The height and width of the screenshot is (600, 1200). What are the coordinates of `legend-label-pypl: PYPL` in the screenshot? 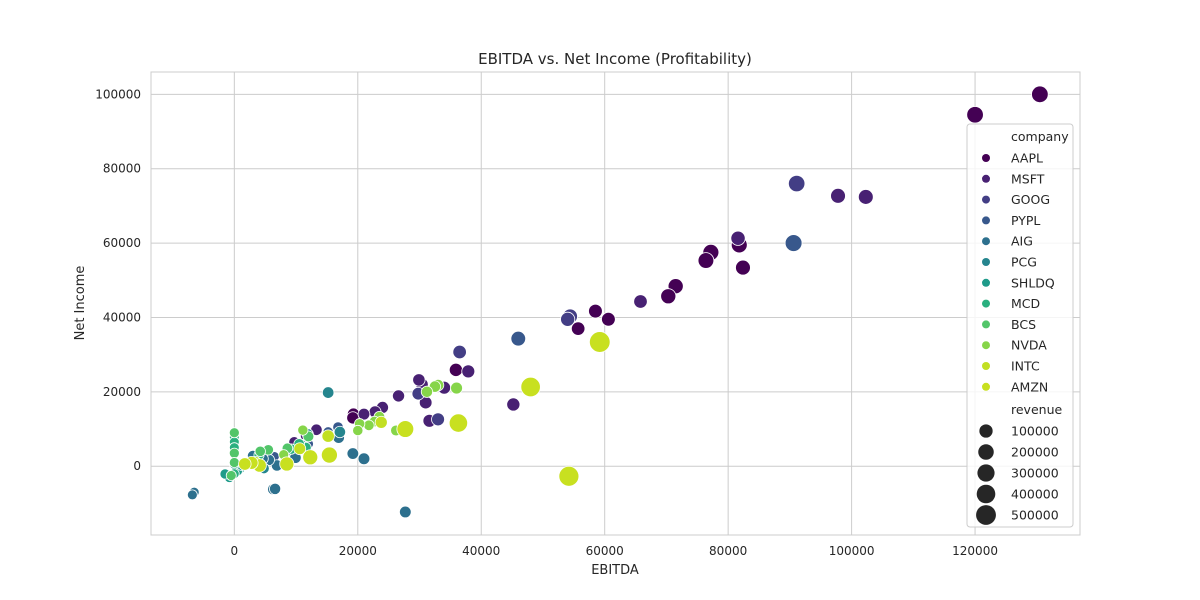 It's located at (1025, 220).